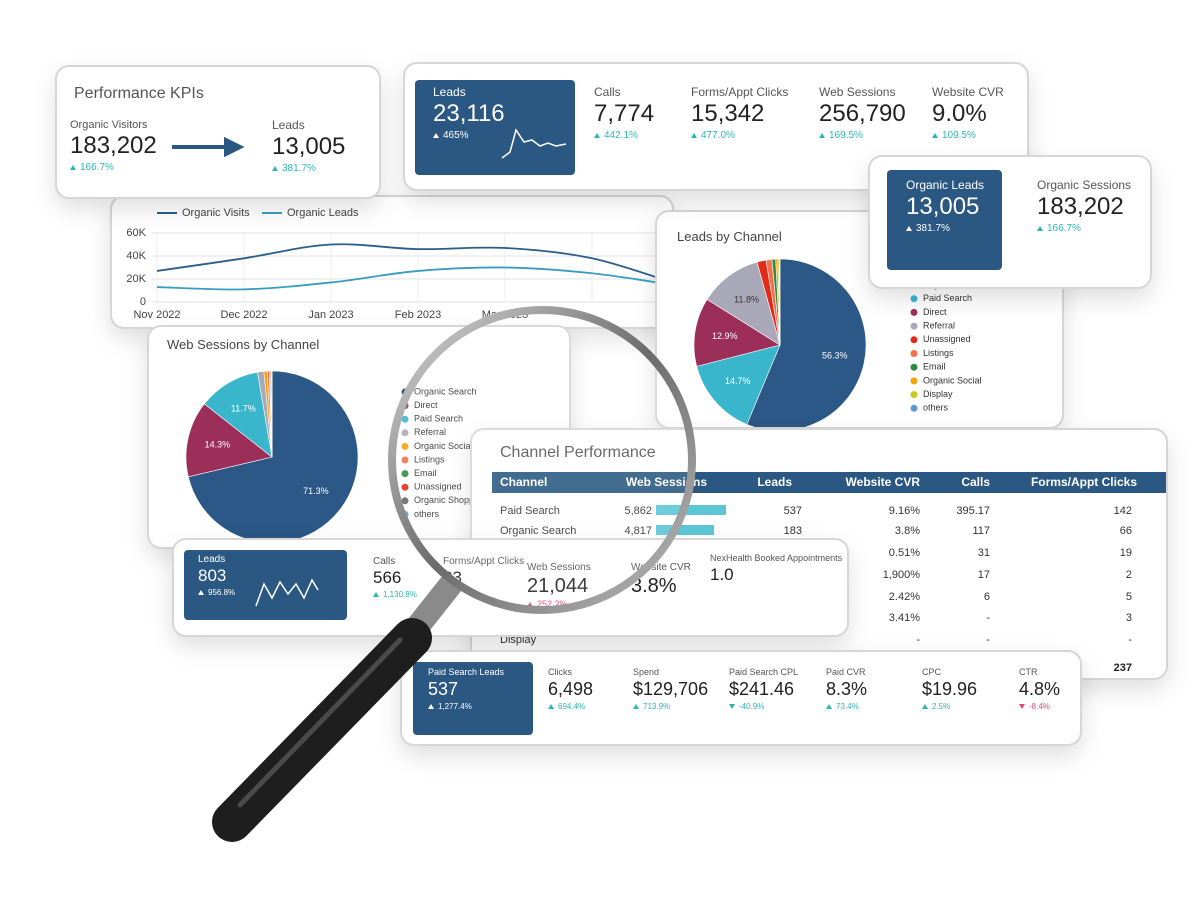 This screenshot has height=897, width=1200. Describe the element at coordinates (986, 597) in the screenshot. I see `table-cell: 6` at that location.